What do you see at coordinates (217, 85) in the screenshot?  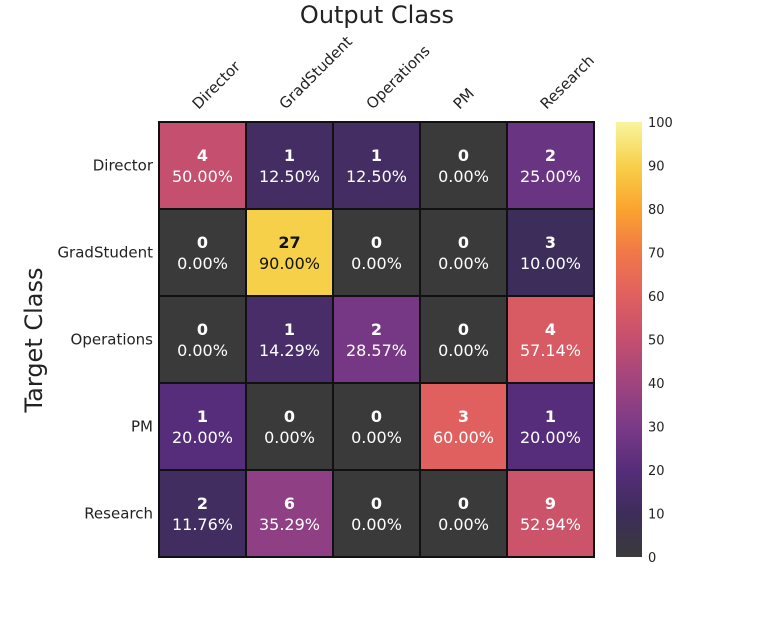 I see `x-tick-label: Director` at bounding box center [217, 85].